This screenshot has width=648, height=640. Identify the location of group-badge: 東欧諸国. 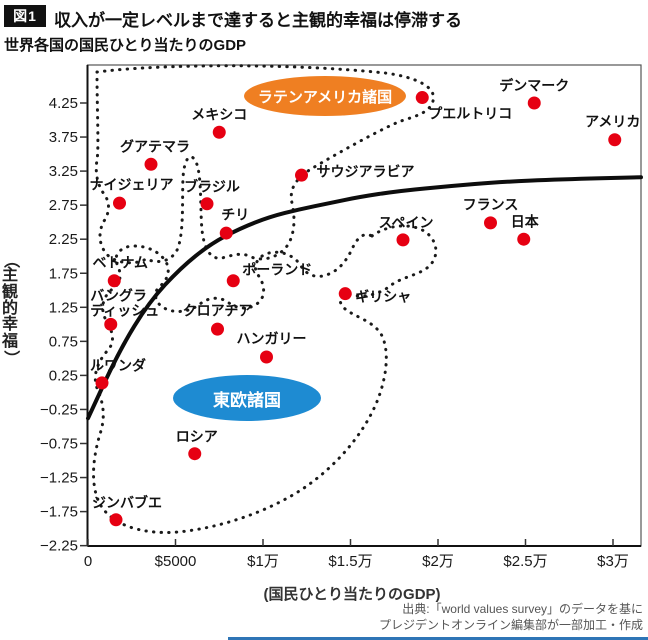
(247, 398).